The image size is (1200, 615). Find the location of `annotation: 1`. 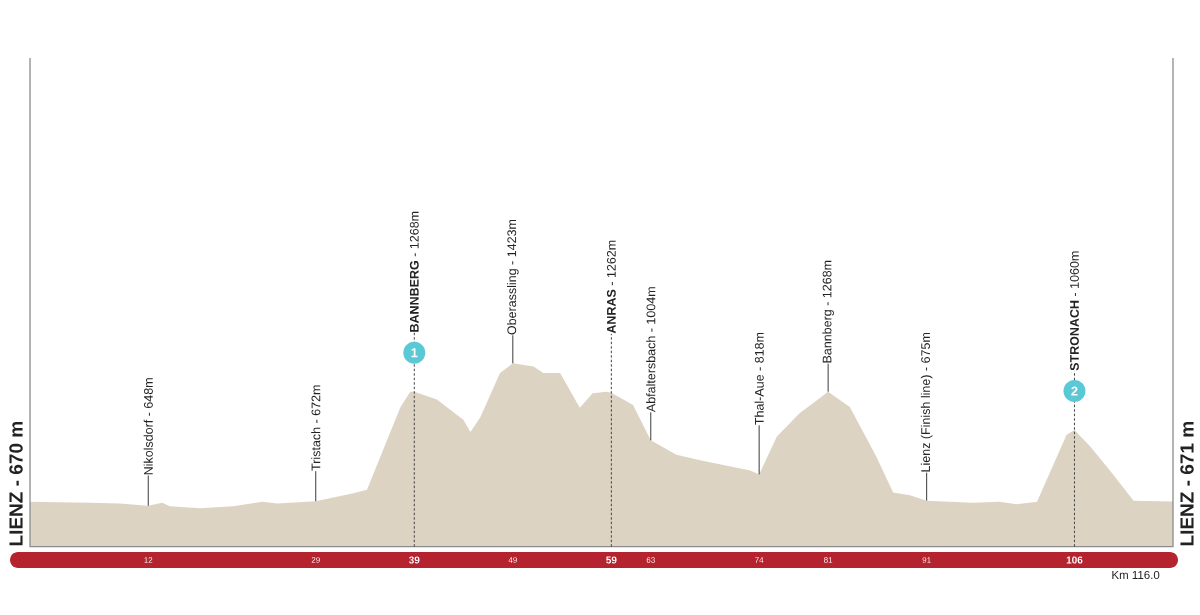

annotation: 1 is located at coordinates (414, 353).